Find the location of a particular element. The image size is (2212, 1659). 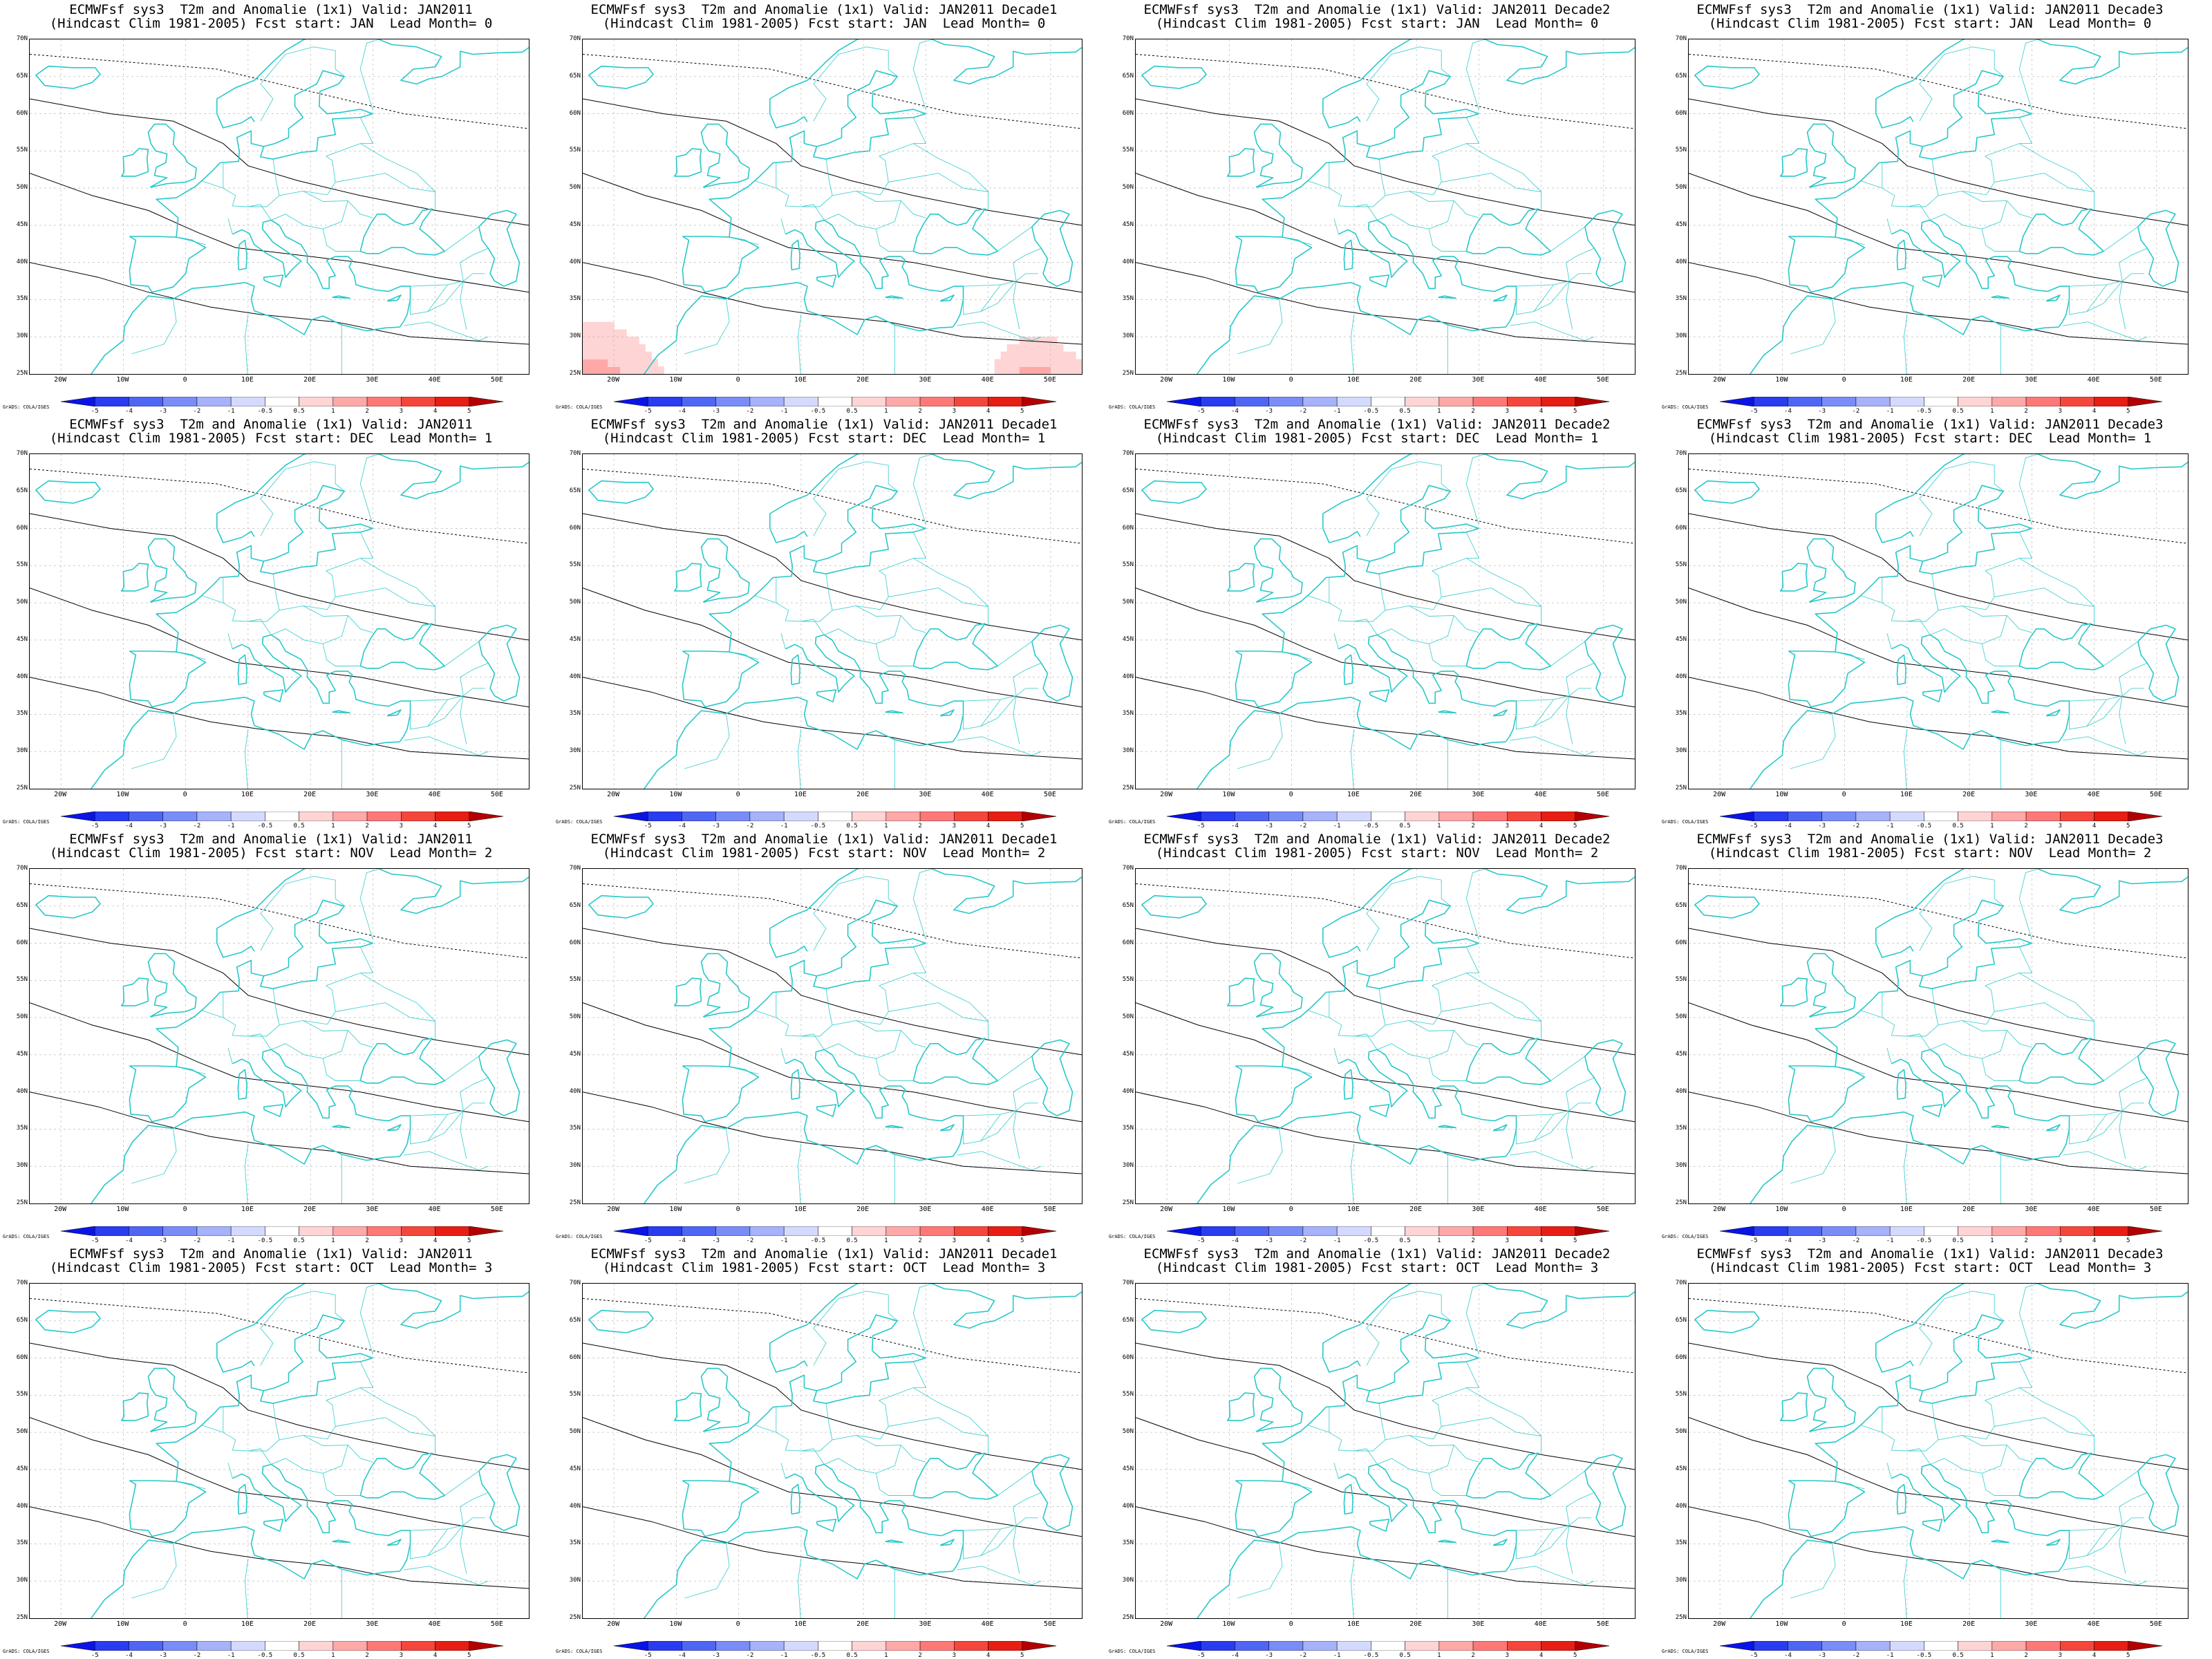

longitude-label: 20W is located at coordinates (1166, 1624).